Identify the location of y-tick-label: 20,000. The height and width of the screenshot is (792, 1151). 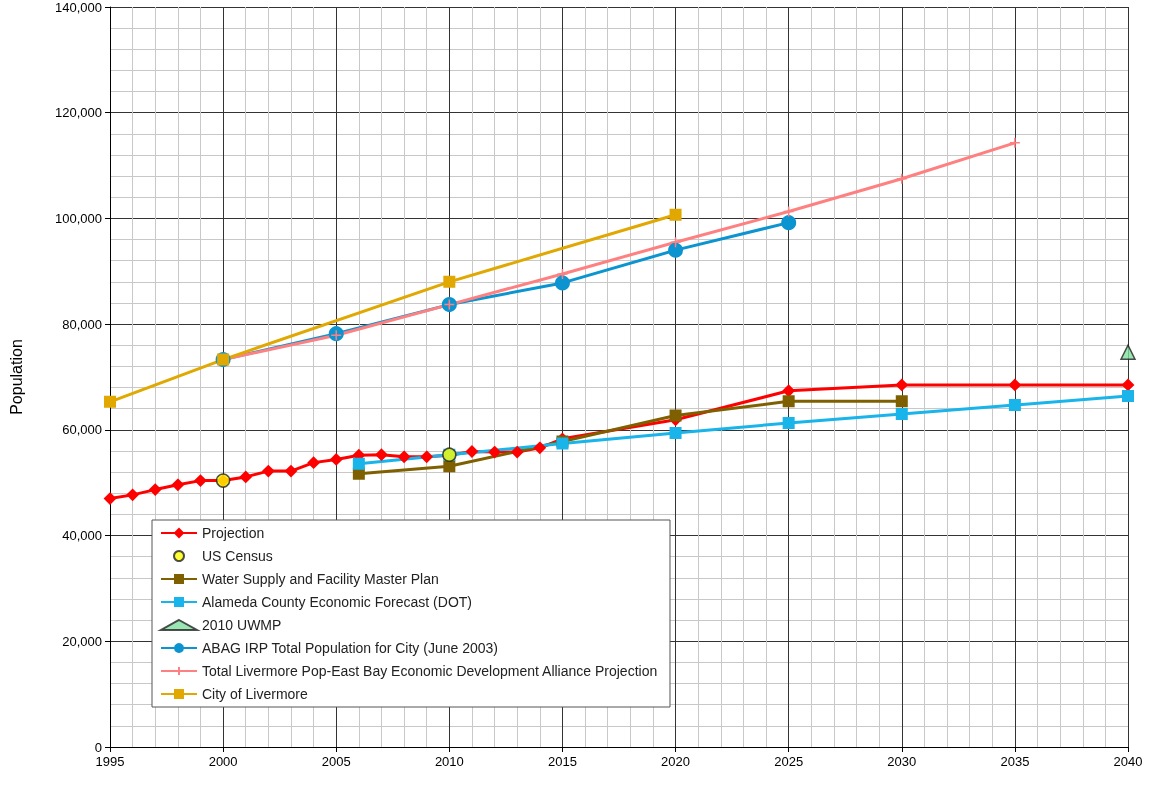
(82, 641).